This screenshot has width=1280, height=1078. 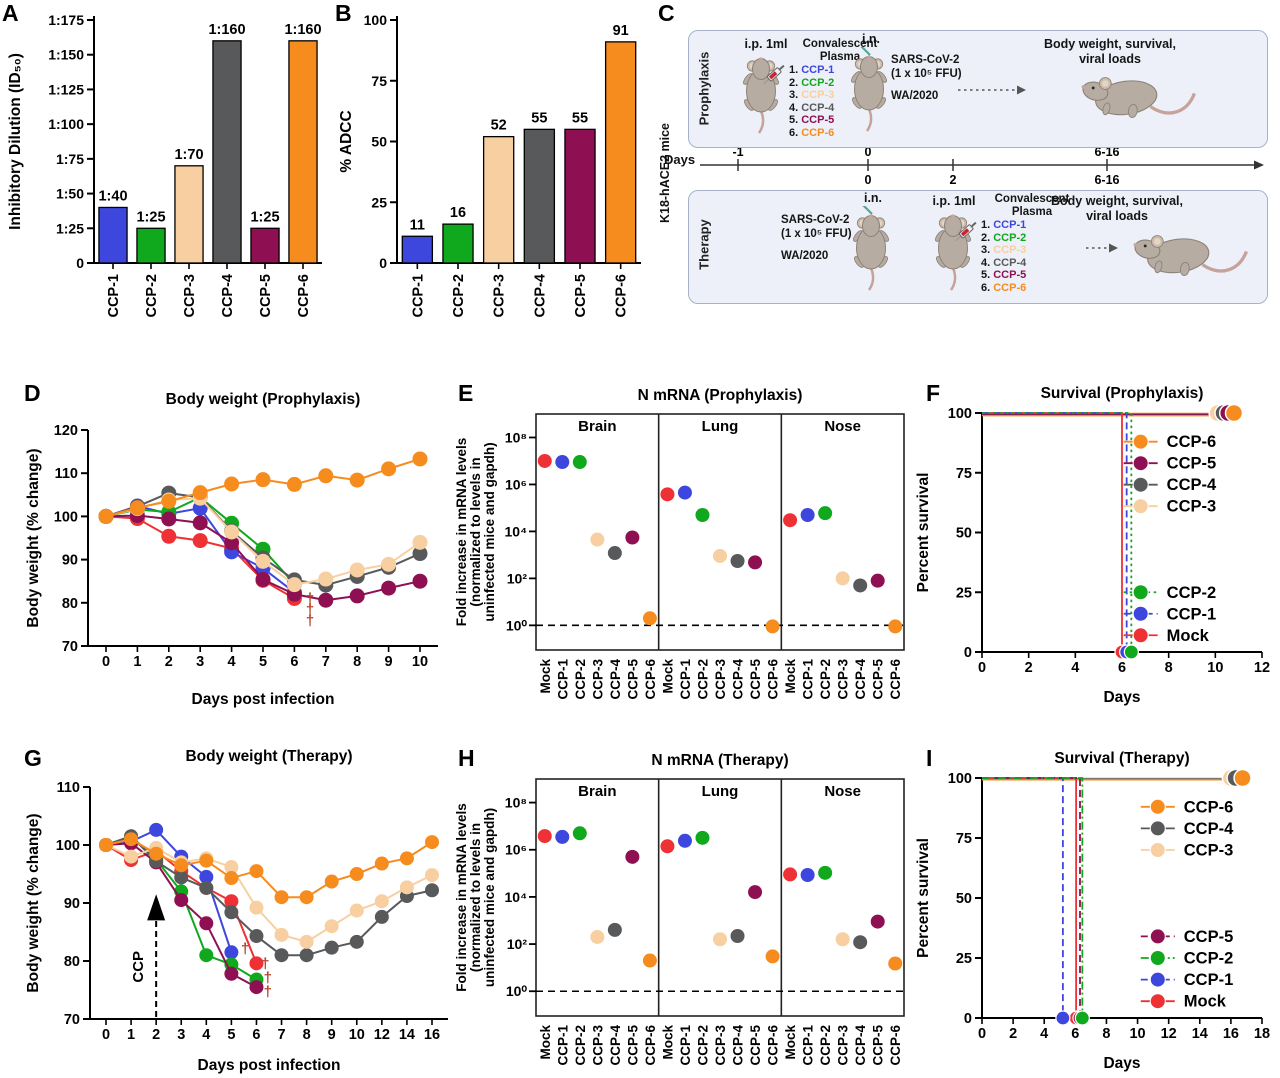 What do you see at coordinates (982, 668) in the screenshot?
I see `x-tick-label: 0` at bounding box center [982, 668].